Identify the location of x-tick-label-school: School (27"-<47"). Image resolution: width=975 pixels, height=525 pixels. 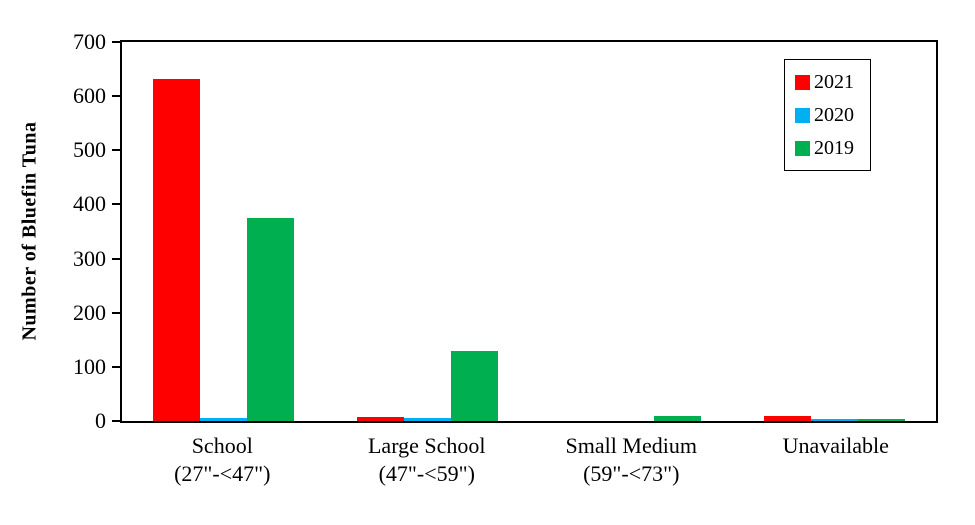
(222, 459).